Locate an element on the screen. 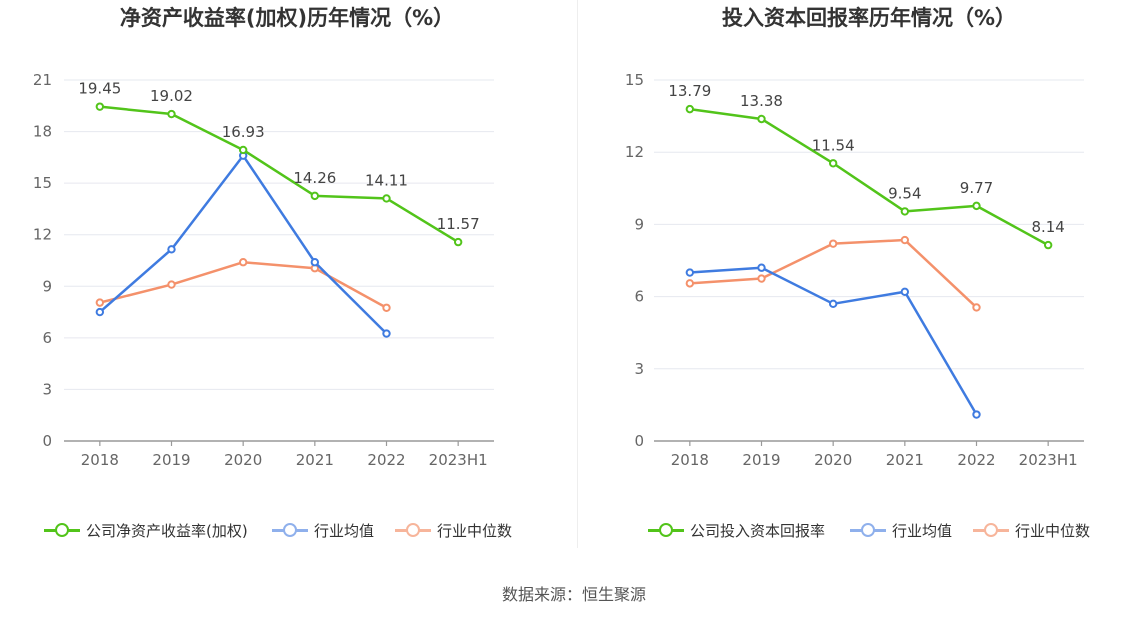 The image size is (1148, 619). legend-item-company-roic: 公司投入资本回报率 is located at coordinates (736, 530).